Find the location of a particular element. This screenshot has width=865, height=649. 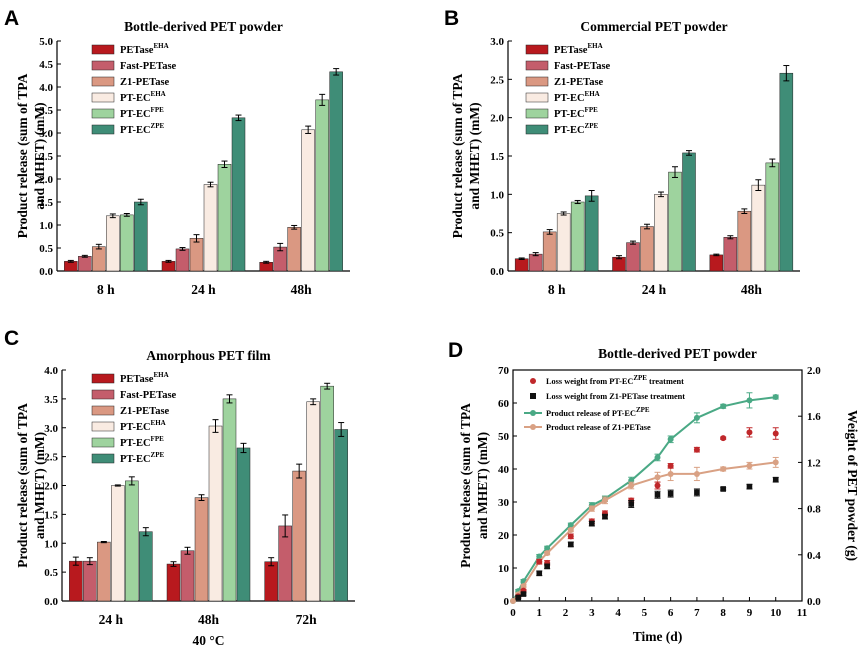

y-tick-label: 40 is located at coordinates (504, 470).